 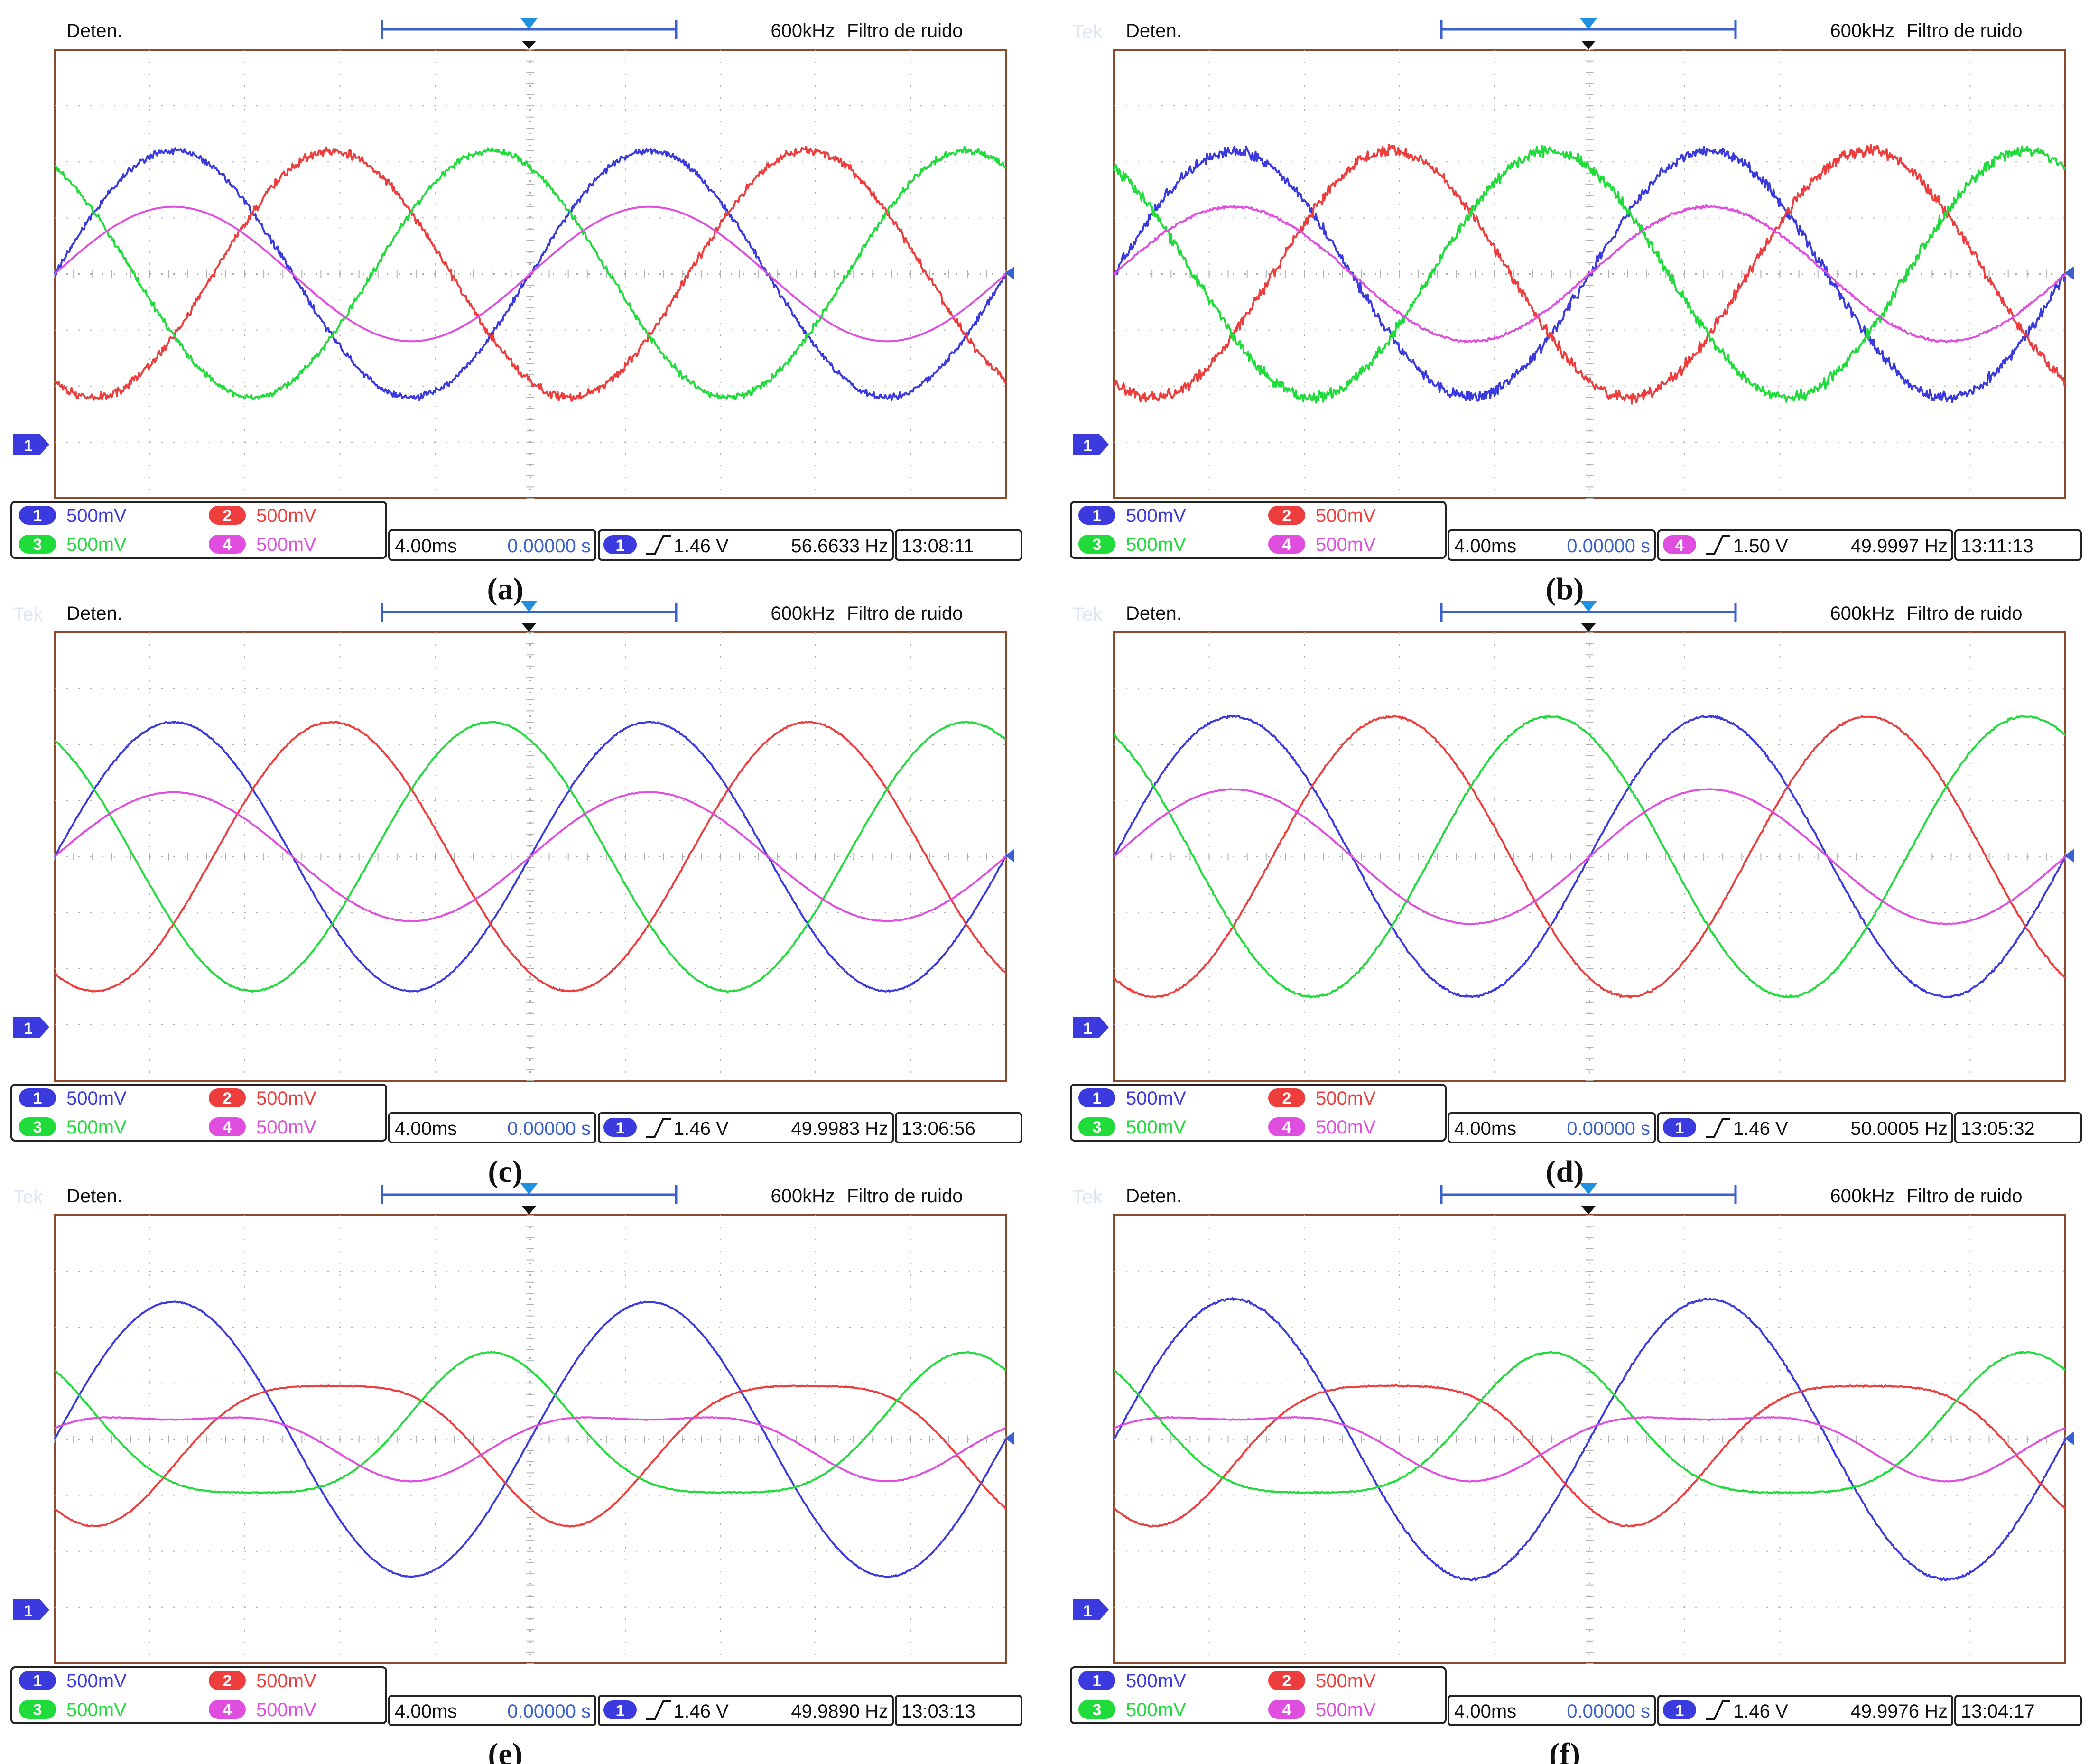 What do you see at coordinates (1679, 546) in the screenshot?
I see `trigger-channel-label: 4` at bounding box center [1679, 546].